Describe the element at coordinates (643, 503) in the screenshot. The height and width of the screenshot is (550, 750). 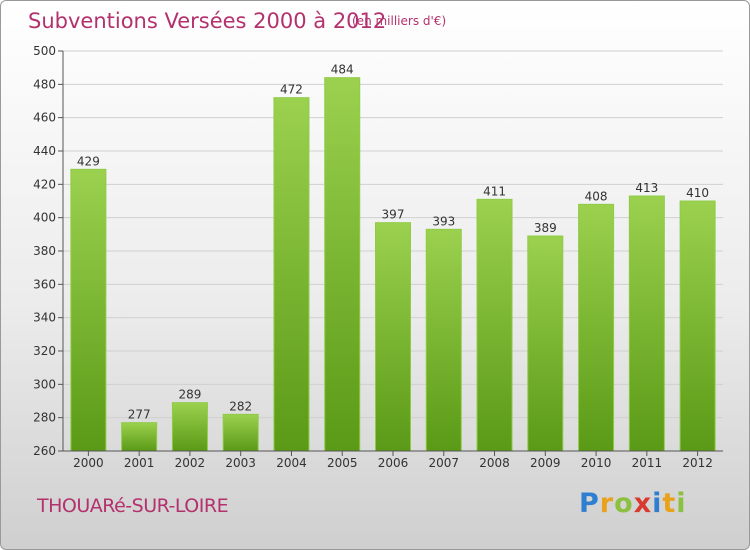
I see `brand-letter: x` at that location.